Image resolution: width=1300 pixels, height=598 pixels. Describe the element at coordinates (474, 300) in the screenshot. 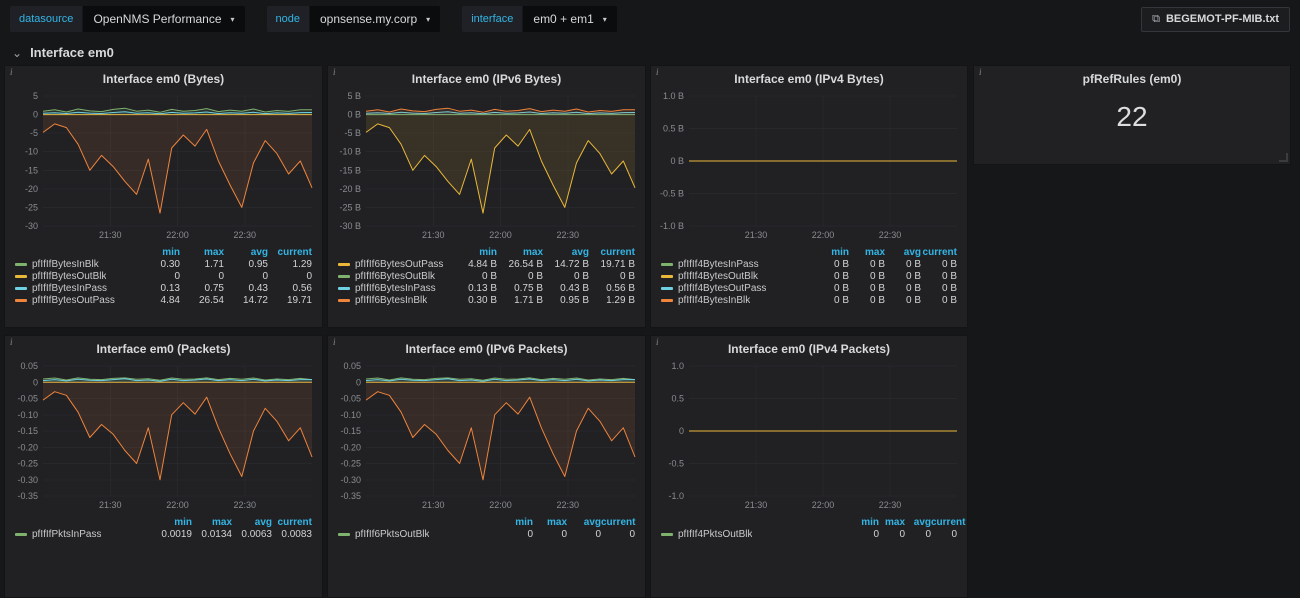

I see `legend-value: 0.30 B` at that location.